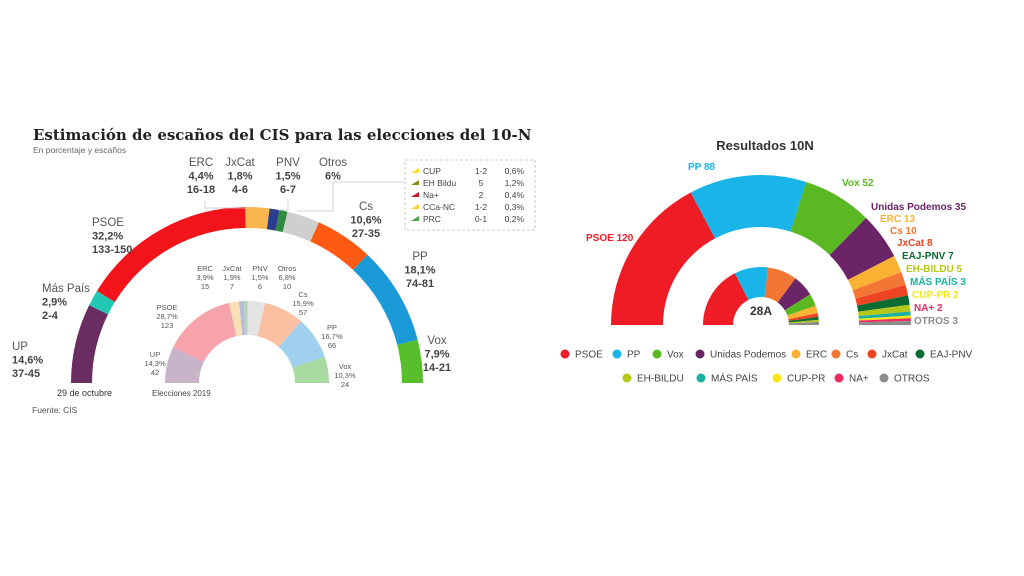  Describe the element at coordinates (928, 308) in the screenshot. I see `result-label-na: NA+ 2` at that location.